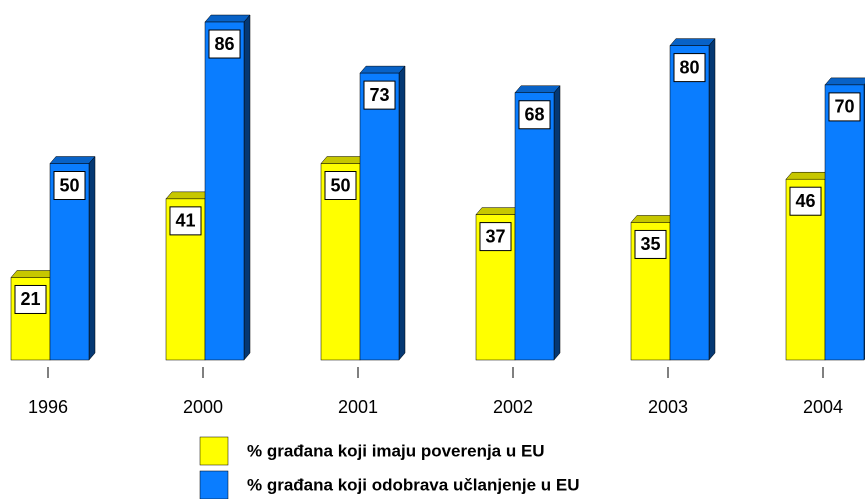  I want to click on legend-label: % građana koji imaju poverenja u EU, so click(396, 450).